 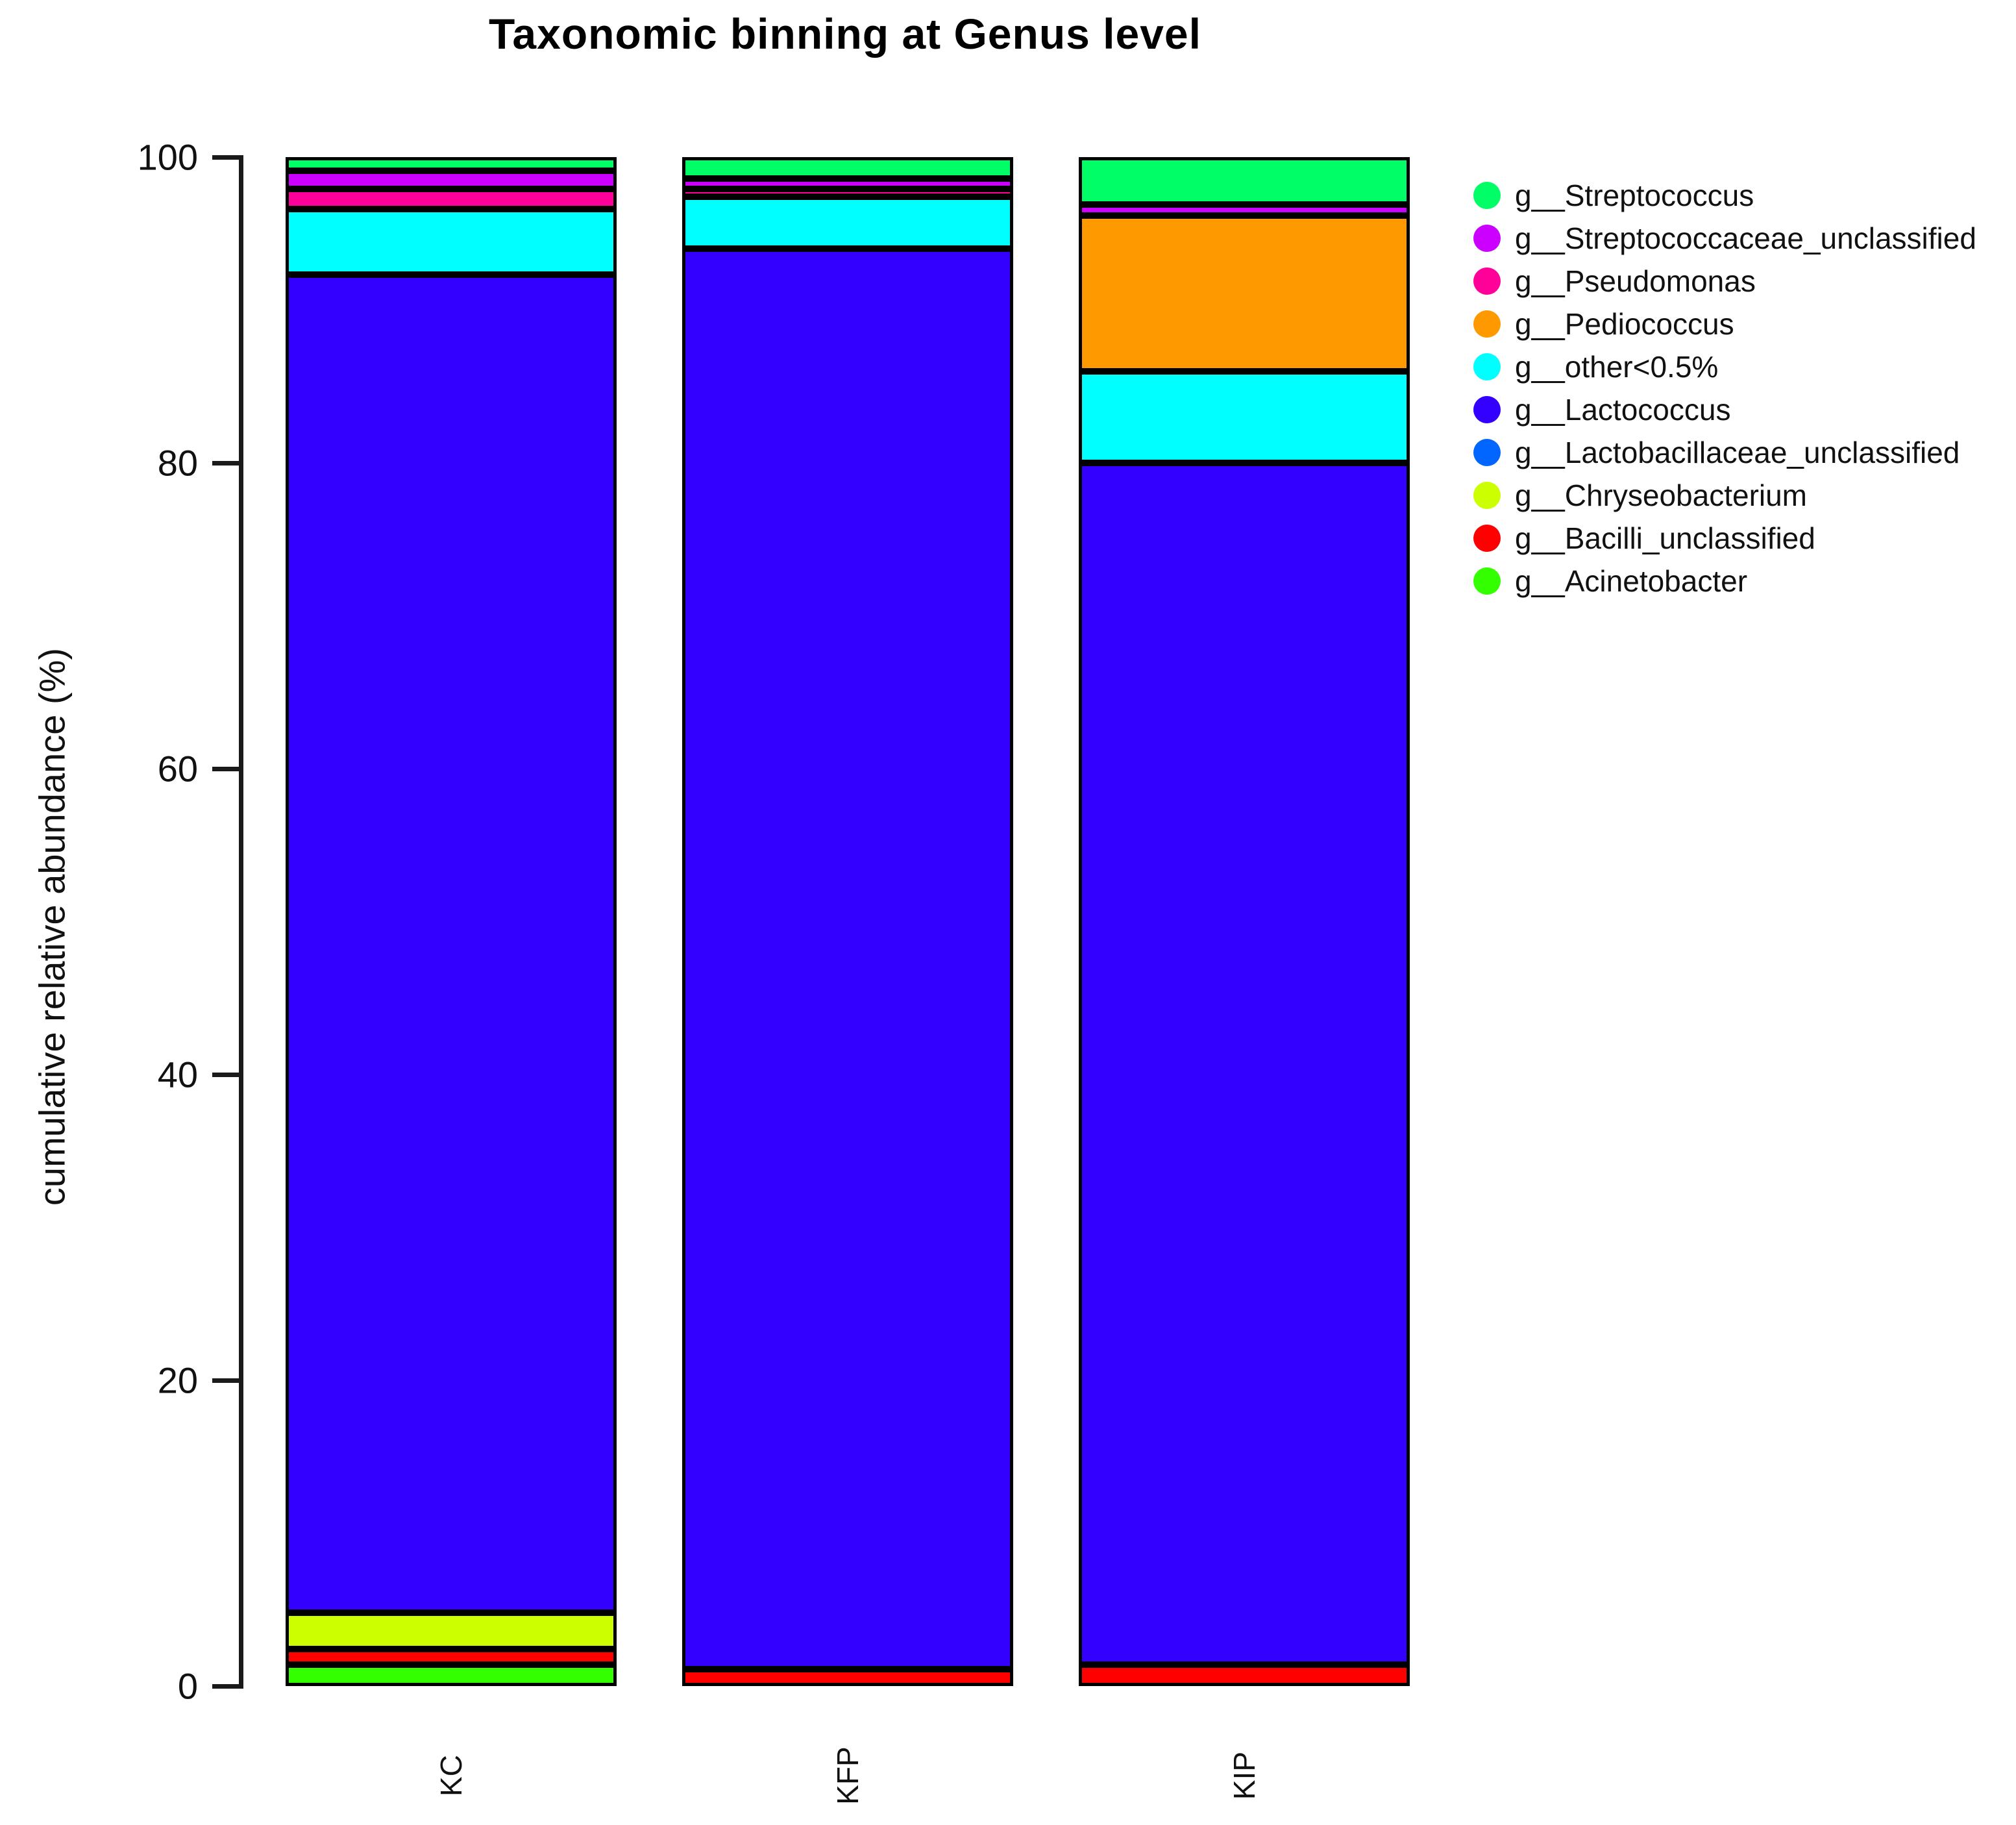 I want to click on legend-label: g__Acinetobacter, so click(x=1632, y=581).